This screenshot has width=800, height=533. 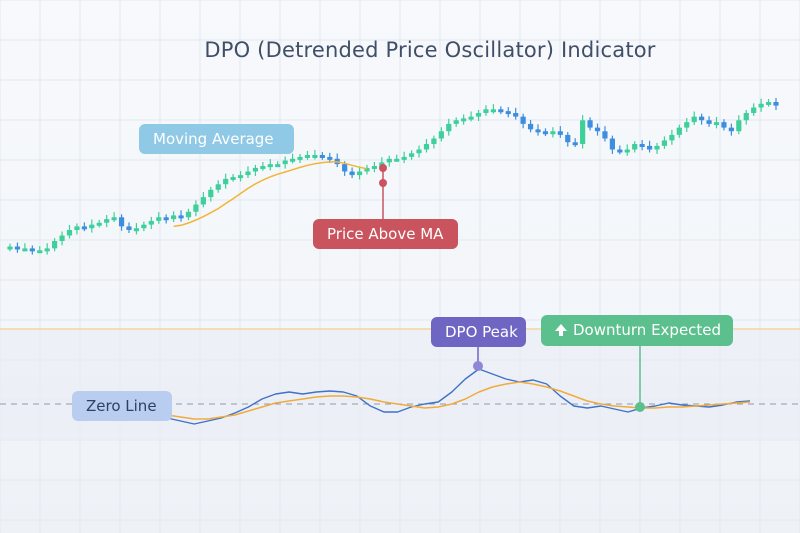 What do you see at coordinates (478, 332) in the screenshot?
I see `dpo-peak-label: DPO Peak` at bounding box center [478, 332].